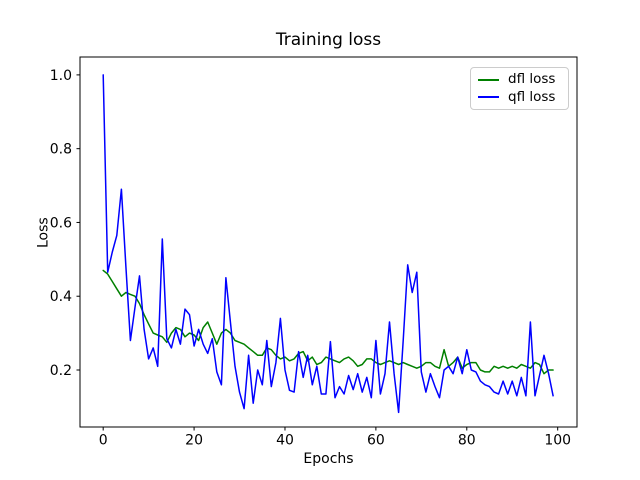 This screenshot has height=480, width=640. I want to click on y-axis-label: Loss, so click(43, 232).